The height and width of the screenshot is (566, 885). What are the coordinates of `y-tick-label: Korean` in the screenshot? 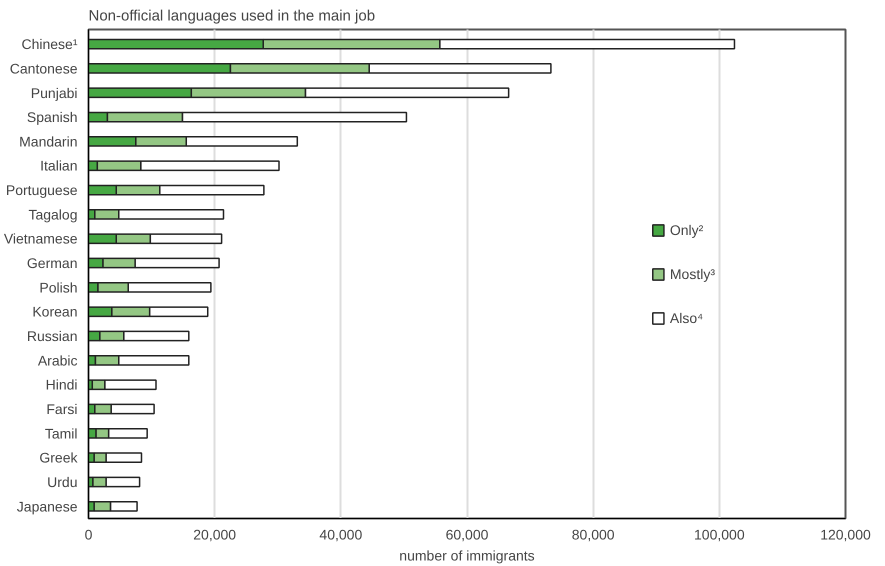 It's located at (55, 312).